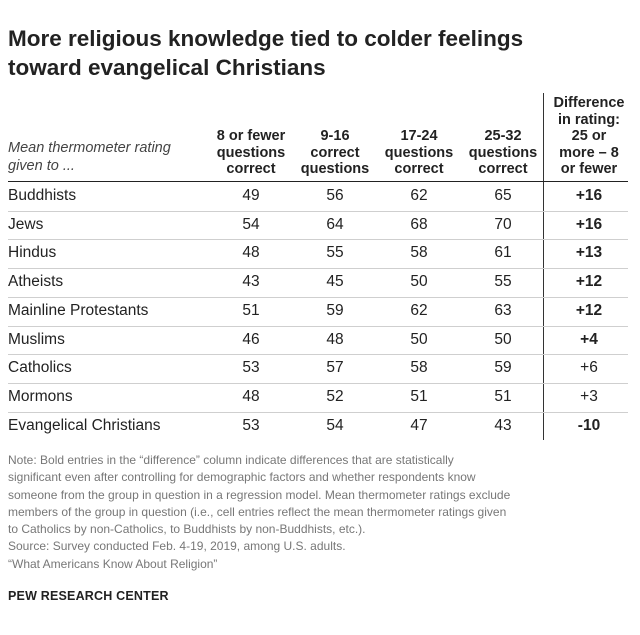 Image resolution: width=640 pixels, height=635 pixels. I want to click on difference-cell: +3, so click(589, 396).